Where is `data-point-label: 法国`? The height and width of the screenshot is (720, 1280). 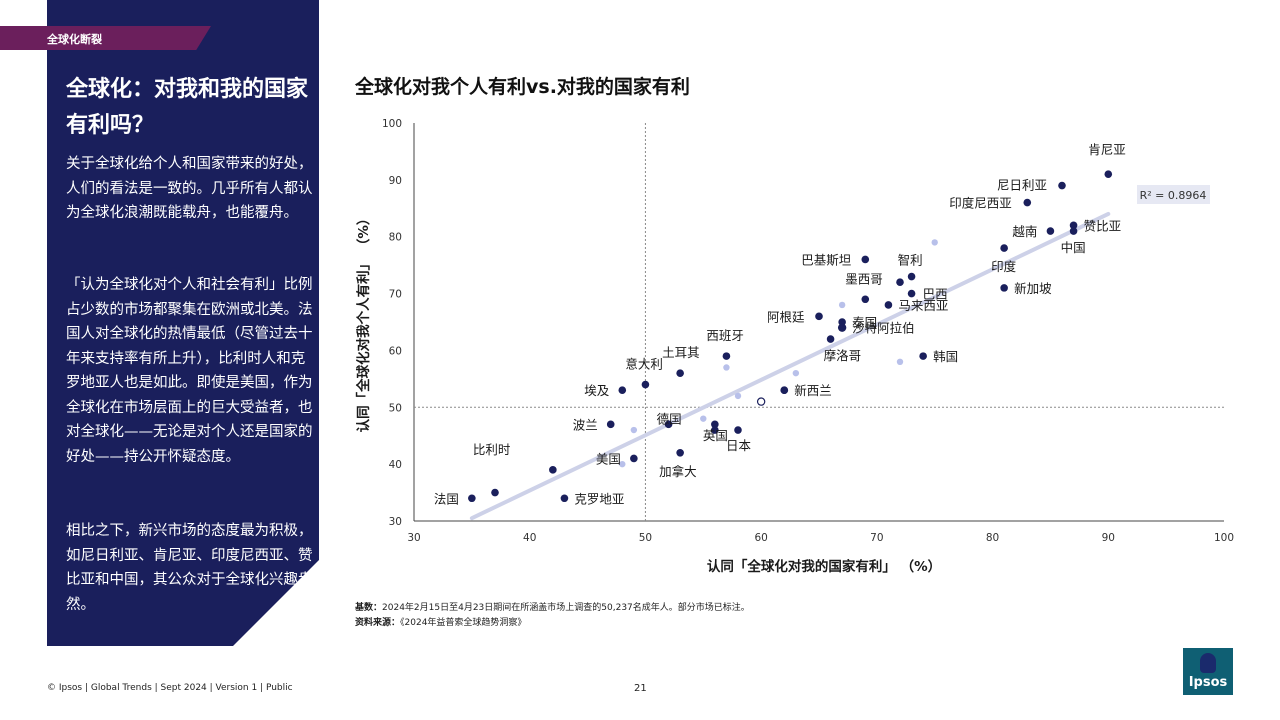 data-point-label: 法国 is located at coordinates (446, 498).